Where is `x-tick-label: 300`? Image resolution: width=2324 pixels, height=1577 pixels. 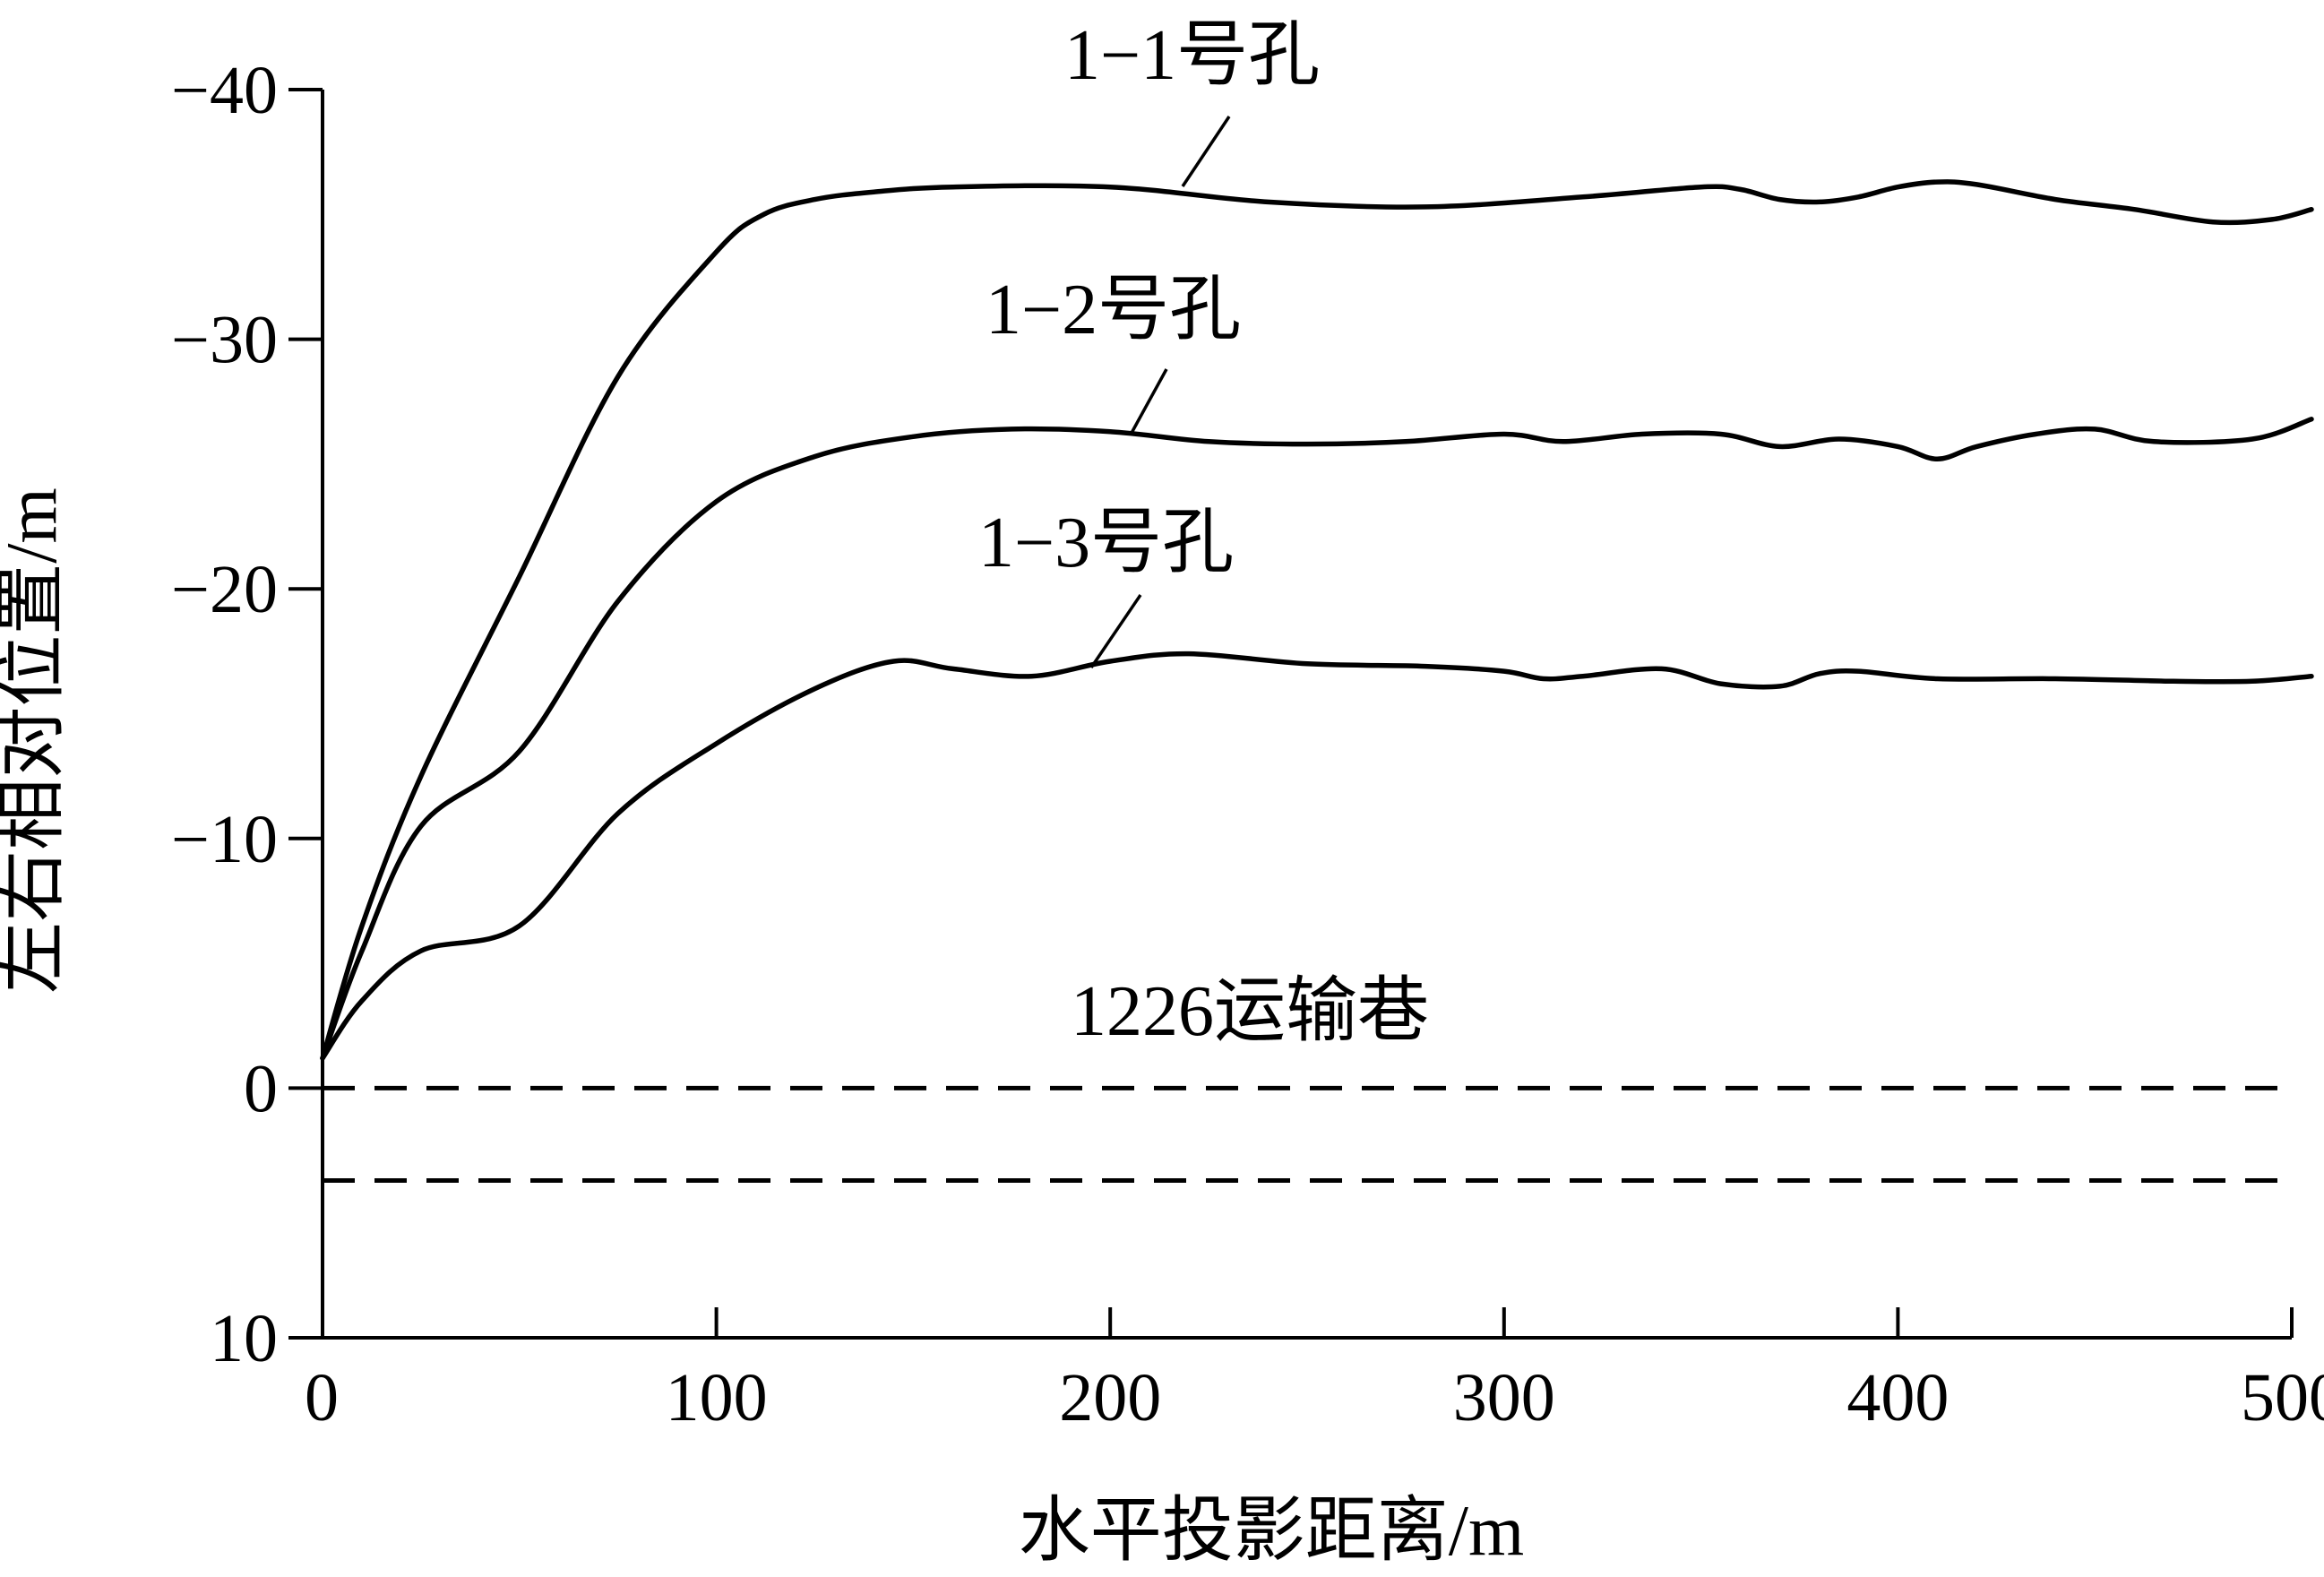 x-tick-label: 300 is located at coordinates (1504, 1397).